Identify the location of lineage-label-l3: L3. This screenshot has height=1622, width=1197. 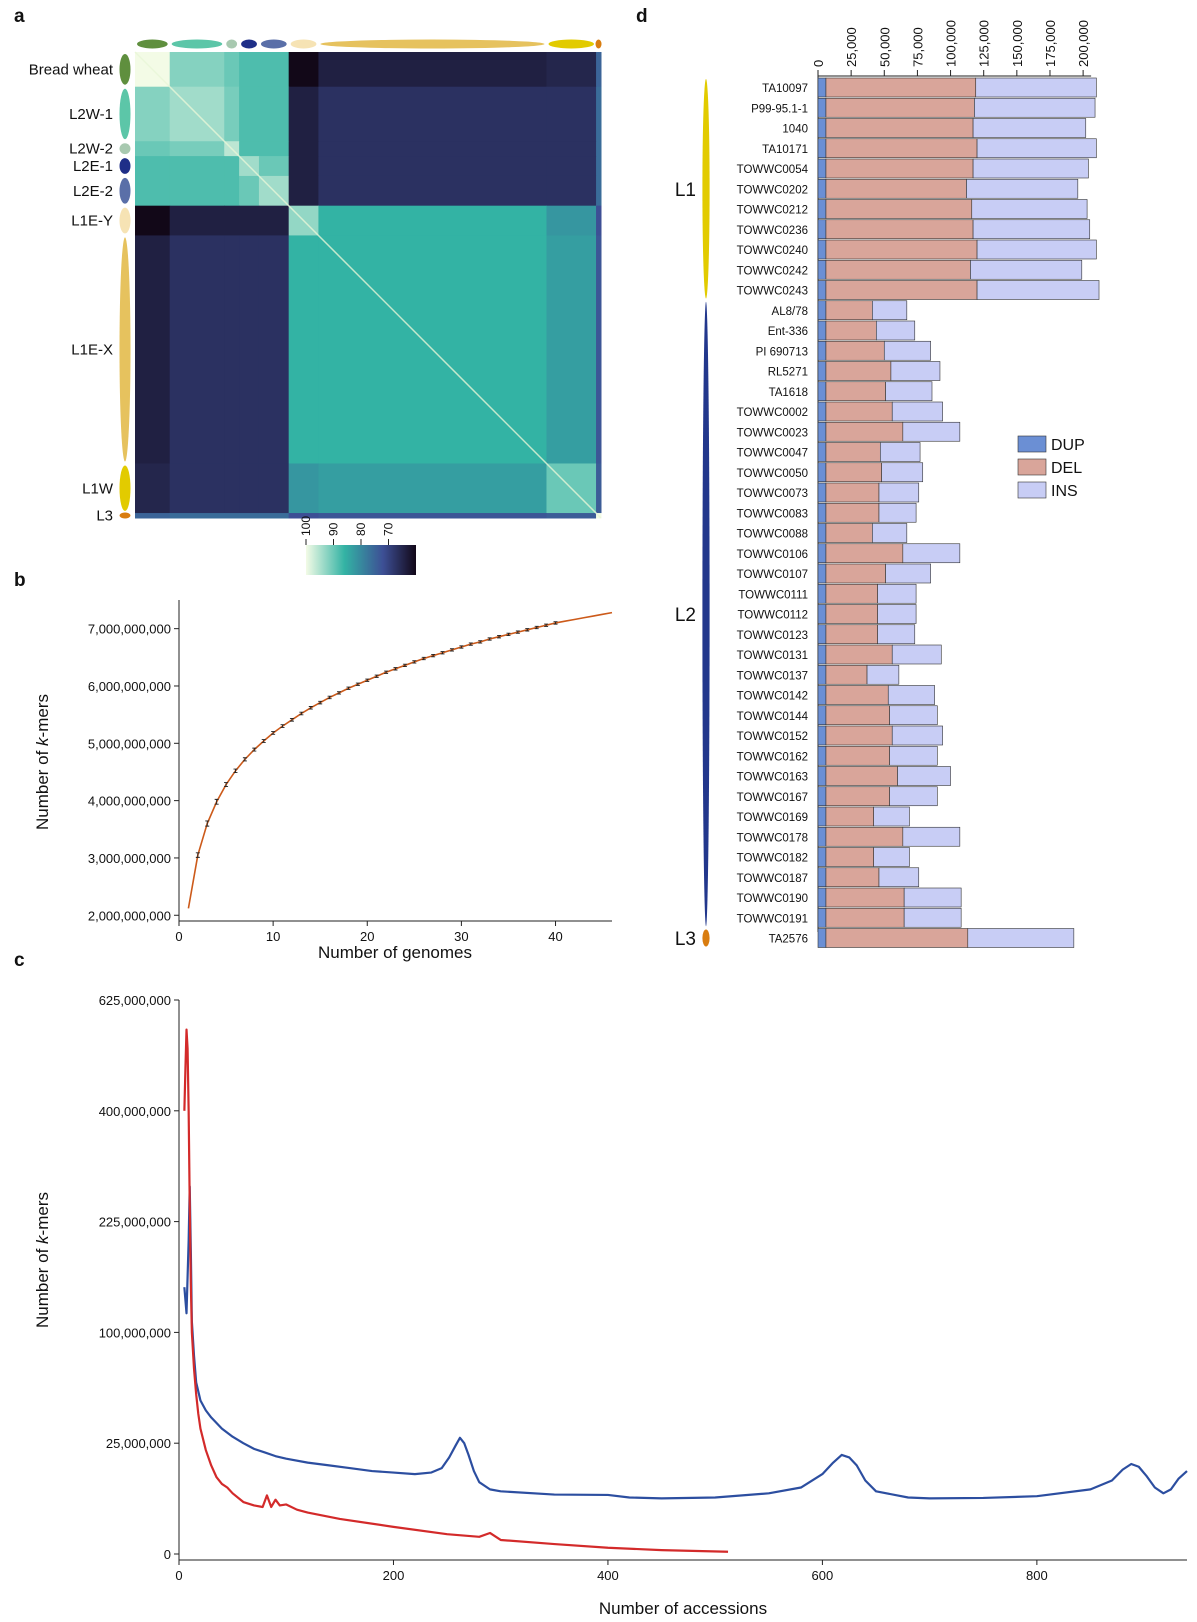
(685, 939).